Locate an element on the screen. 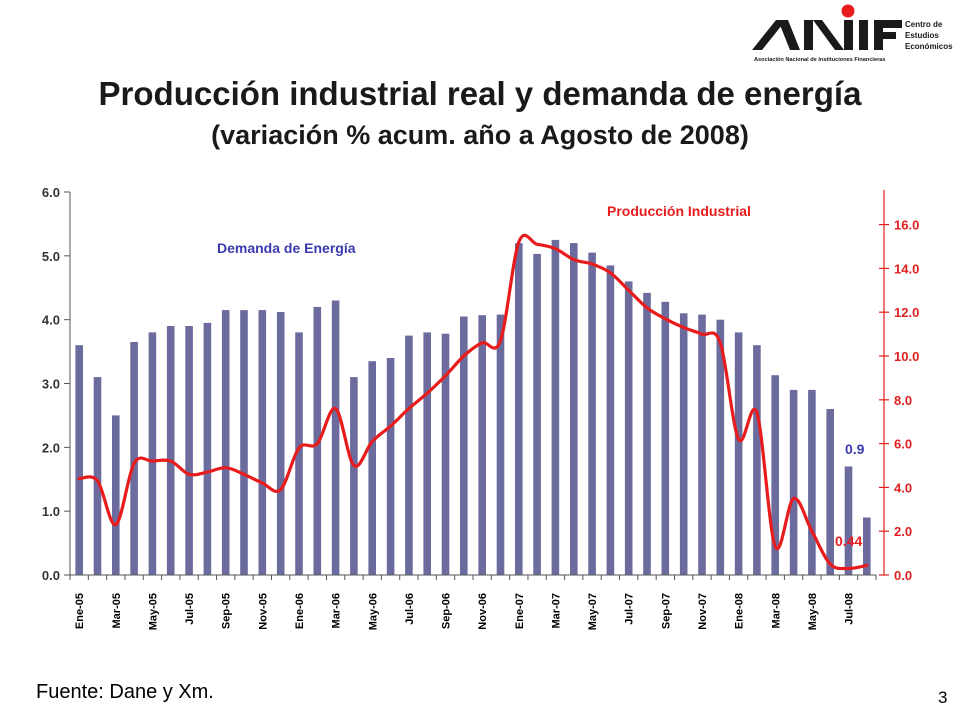 The height and width of the screenshot is (720, 960). x-axis-tick-label: Mar-05 is located at coordinates (117, 610).